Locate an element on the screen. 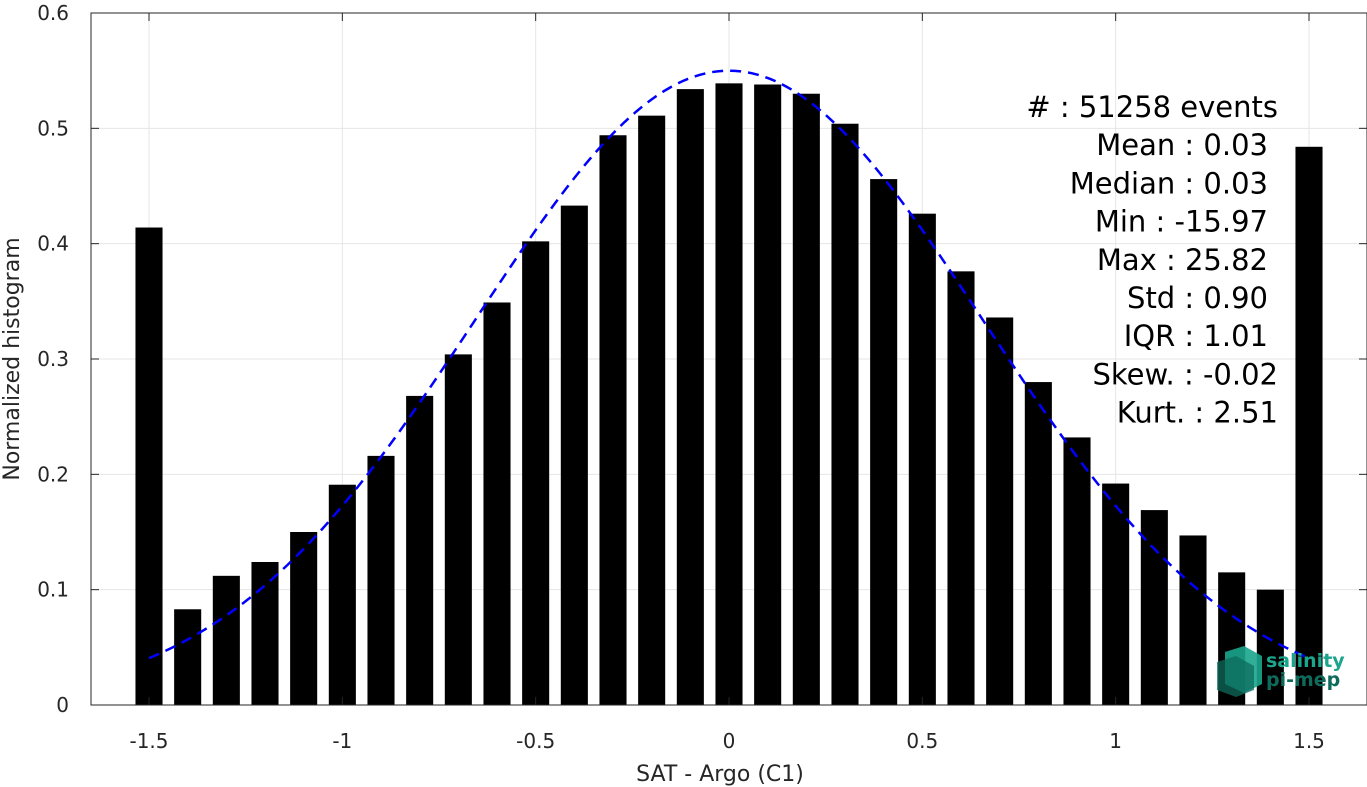 The width and height of the screenshot is (1367, 787). stats-line: Kurt. : 2.51 is located at coordinates (1197, 413).